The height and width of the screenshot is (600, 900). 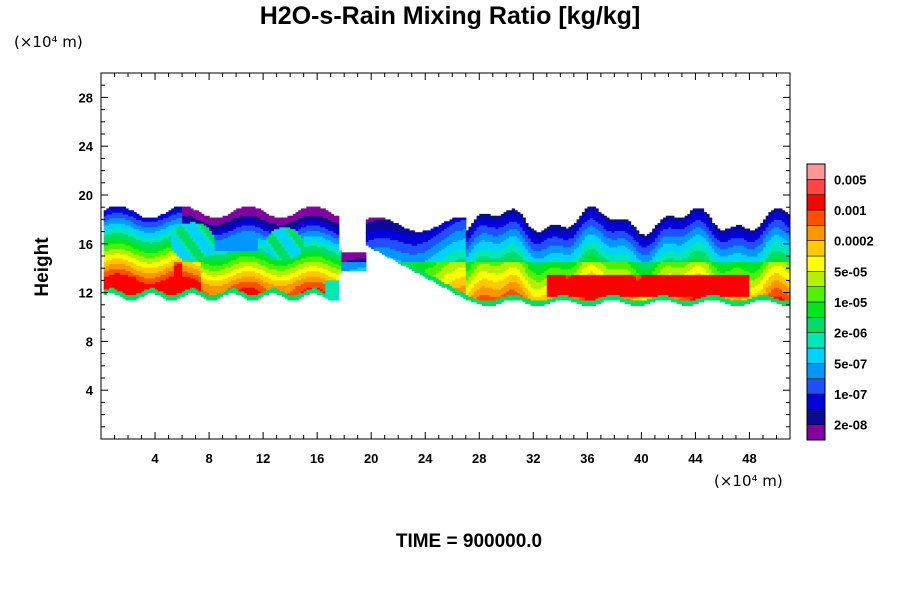 I want to click on time-label: TIME = 900000.0, so click(x=469, y=541).